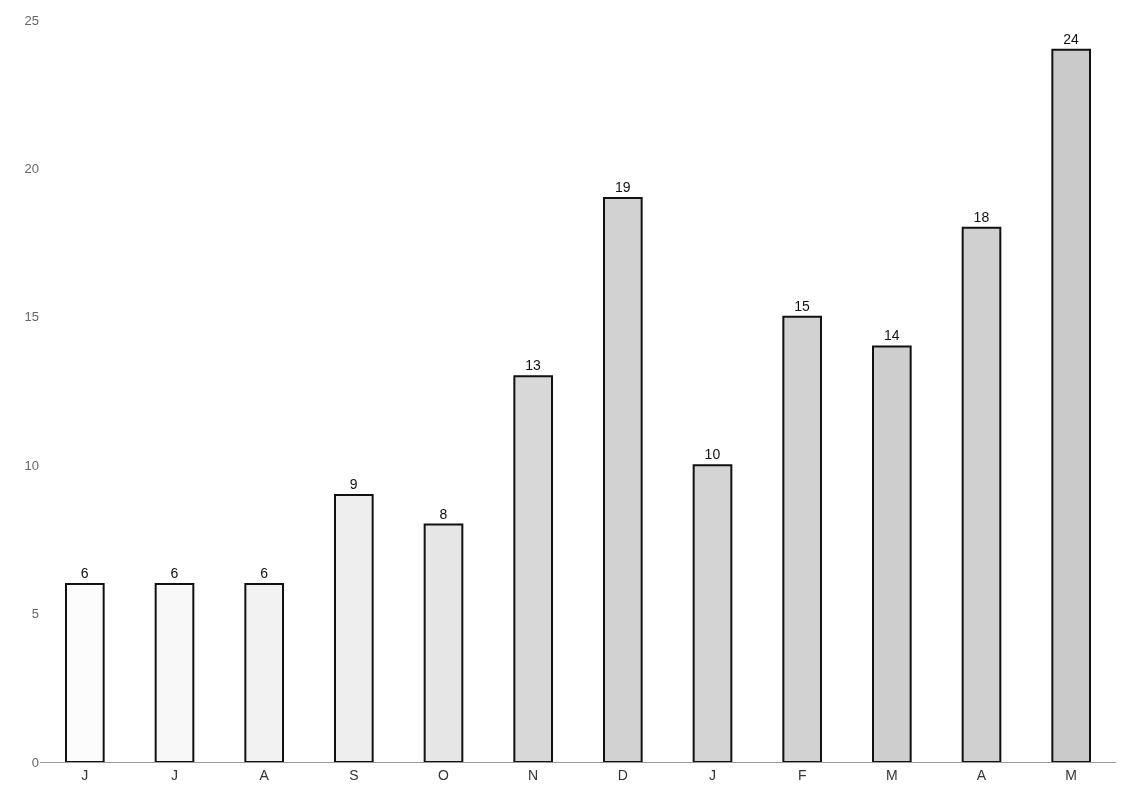 Image resolution: width=1126 pixels, height=802 pixels. I want to click on y-tick-label: 10, so click(31, 465).